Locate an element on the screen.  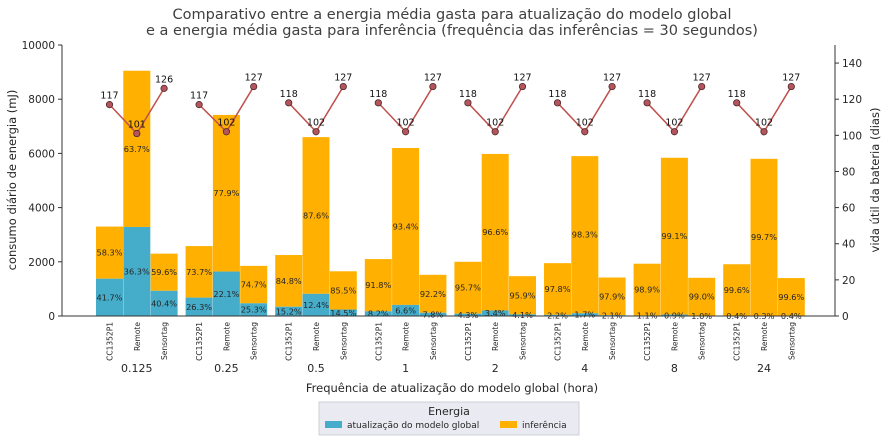
data-label-update: 1.7% is located at coordinates (584, 315).